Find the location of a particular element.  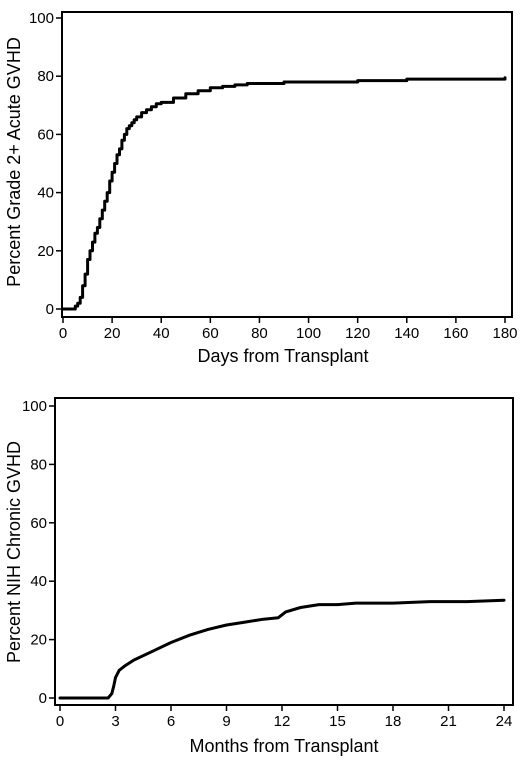

chronic-gvhd-x-tick-label: 21 is located at coordinates (448, 721).